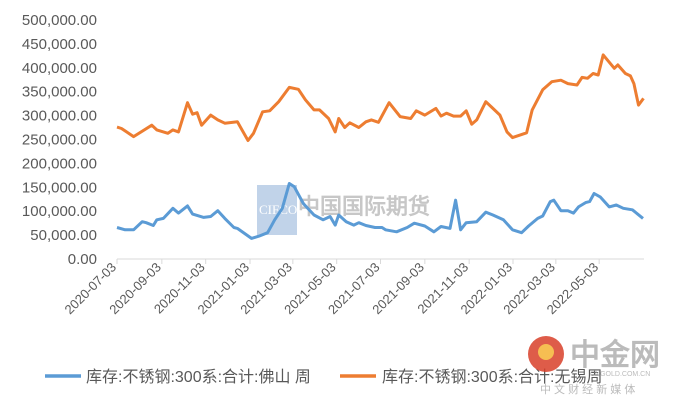  What do you see at coordinates (59, 44) in the screenshot?
I see `y-tick-label: 450,000.00` at bounding box center [59, 44].